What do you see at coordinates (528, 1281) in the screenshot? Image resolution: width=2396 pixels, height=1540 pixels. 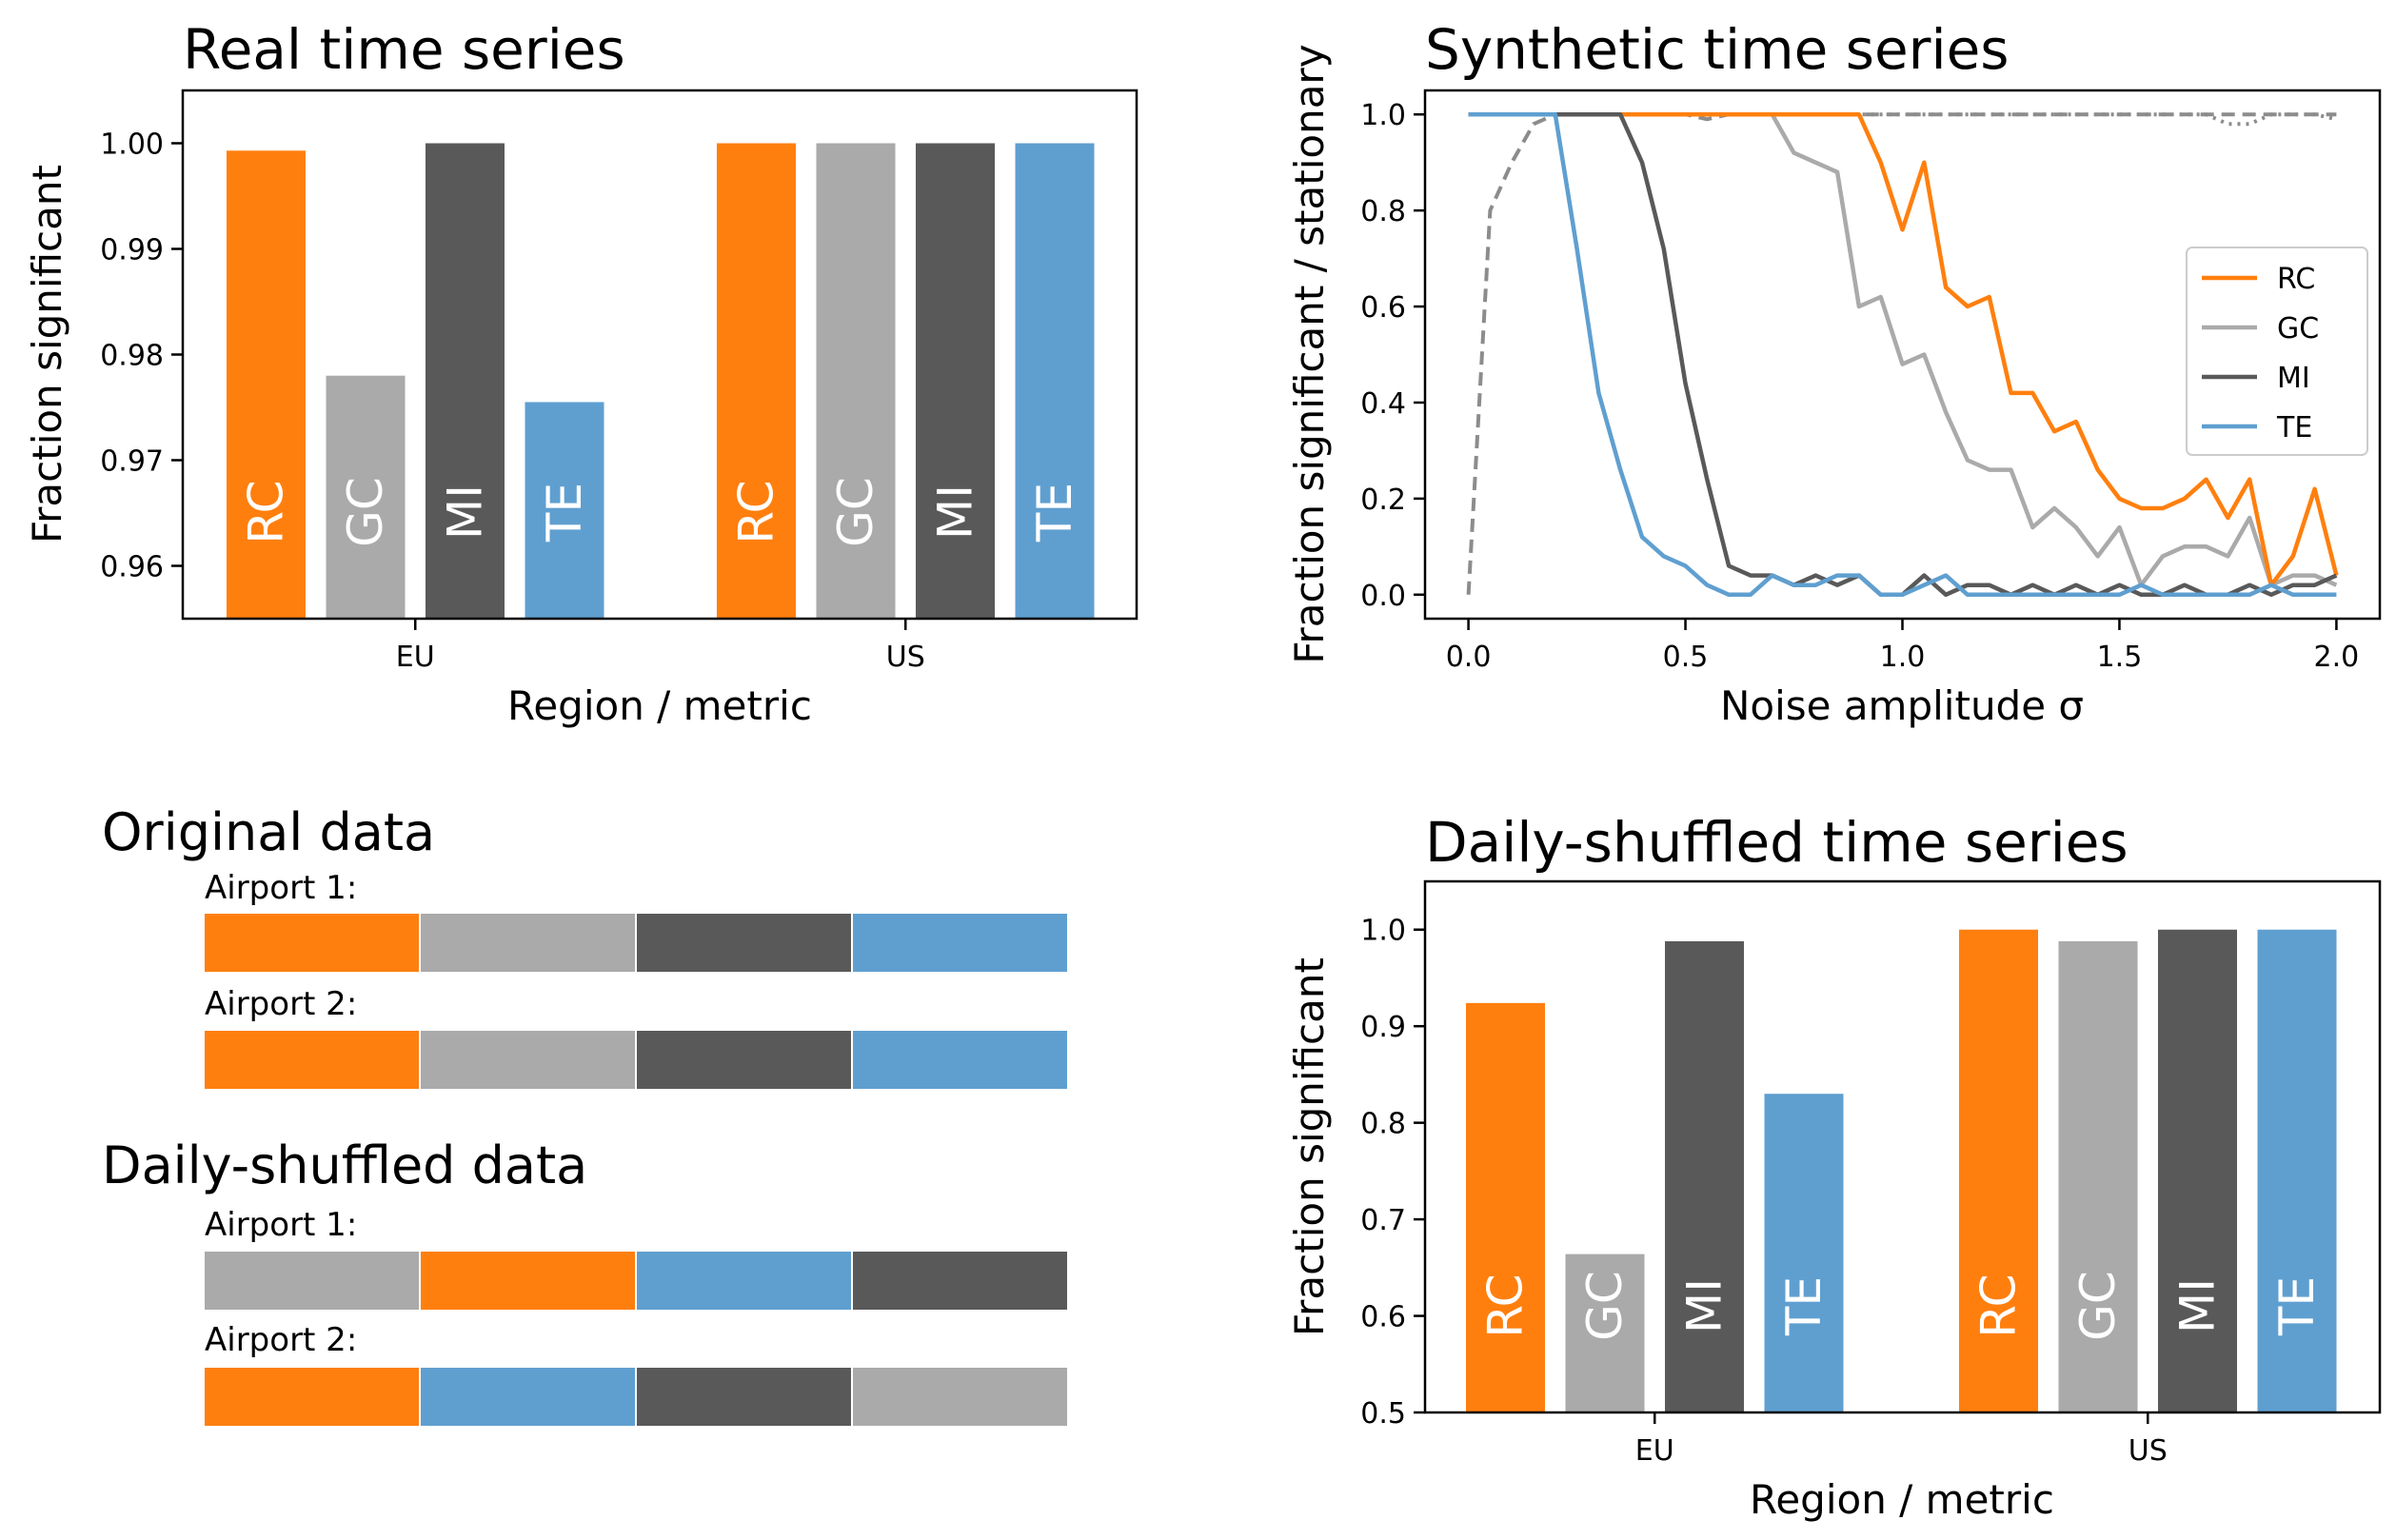 I see `shuf-a1-segment-rc` at bounding box center [528, 1281].